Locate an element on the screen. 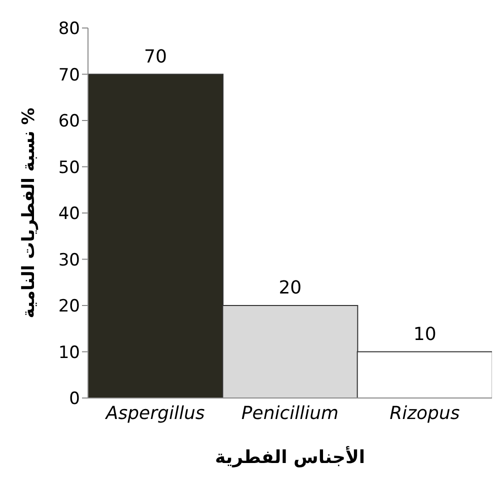 The image size is (500, 490). data-label: 20 is located at coordinates (290, 288).